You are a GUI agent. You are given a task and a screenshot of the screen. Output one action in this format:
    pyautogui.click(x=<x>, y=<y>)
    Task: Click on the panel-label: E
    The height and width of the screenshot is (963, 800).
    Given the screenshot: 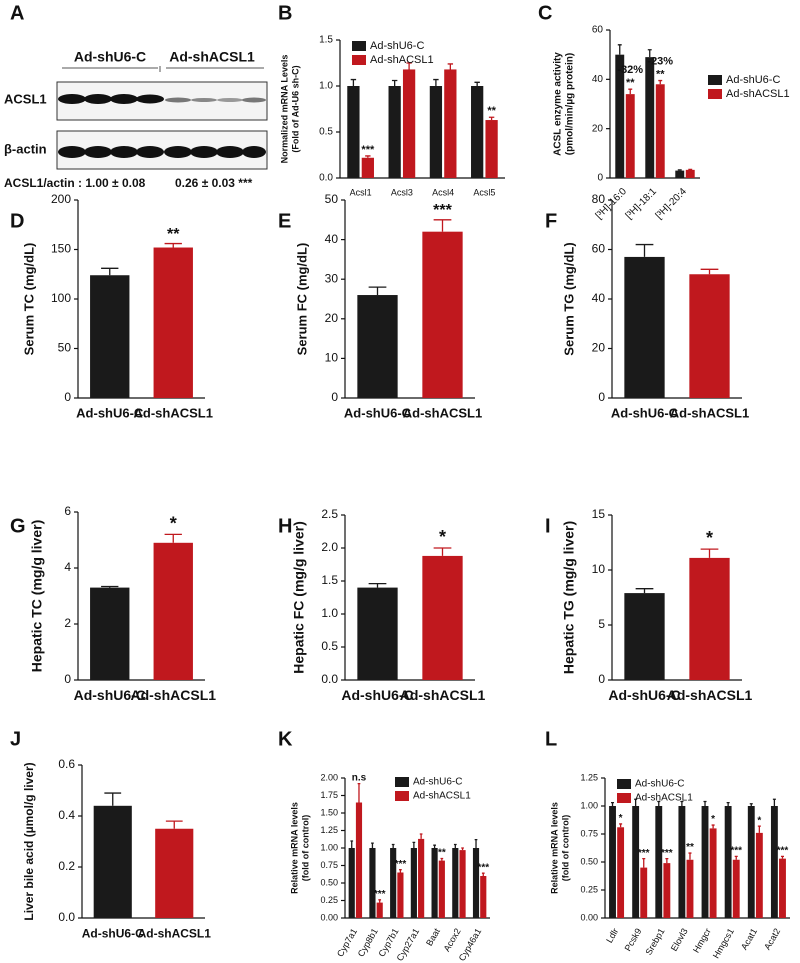 What is the action you would take?
    pyautogui.click(x=284, y=221)
    